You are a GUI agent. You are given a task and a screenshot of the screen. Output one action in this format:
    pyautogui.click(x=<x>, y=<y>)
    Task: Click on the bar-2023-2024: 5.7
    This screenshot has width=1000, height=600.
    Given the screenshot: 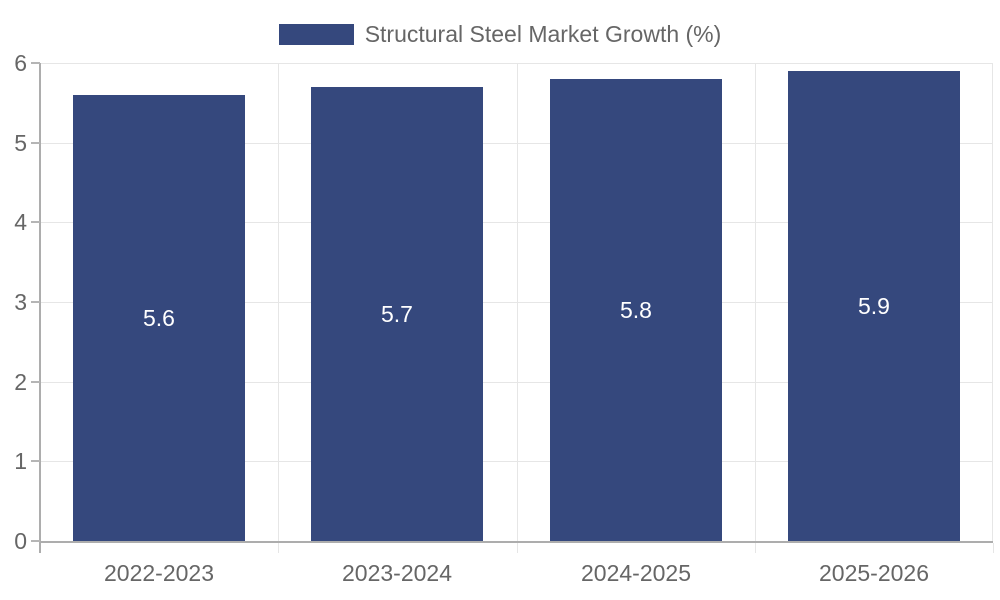 What is the action you would take?
    pyautogui.click(x=397, y=314)
    